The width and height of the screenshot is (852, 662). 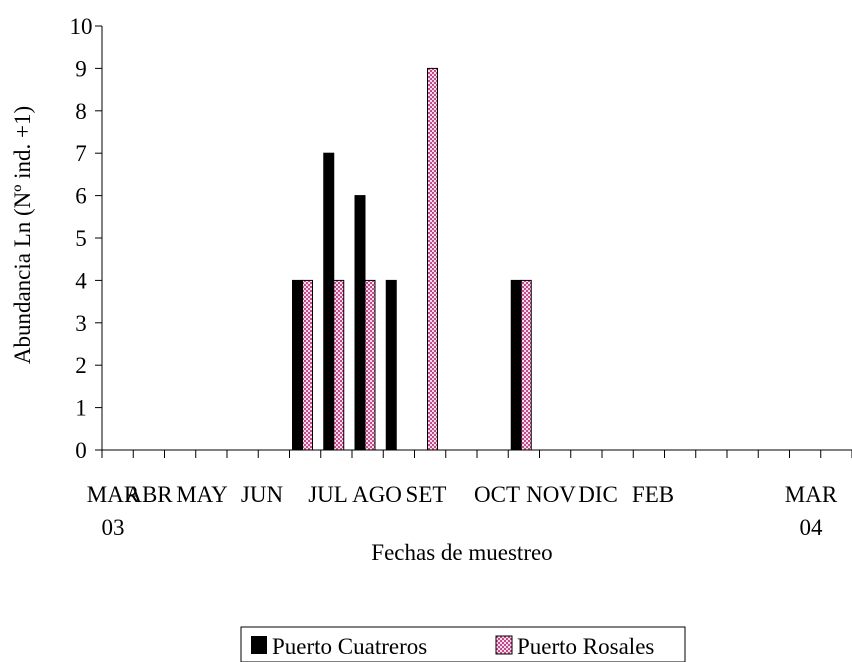 What do you see at coordinates (551, 494) in the screenshot?
I see `x-tick-label: NOV` at bounding box center [551, 494].